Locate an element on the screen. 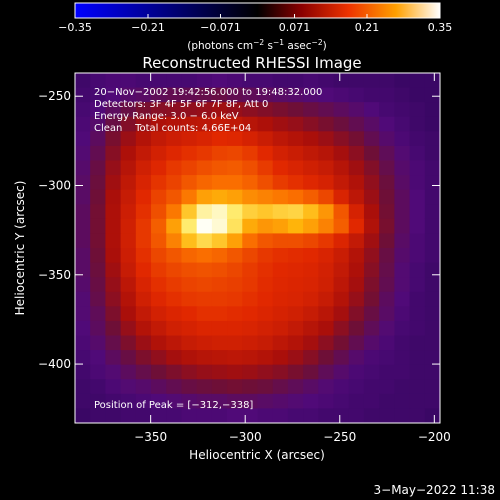  colorbar is located at coordinates (257, 10).